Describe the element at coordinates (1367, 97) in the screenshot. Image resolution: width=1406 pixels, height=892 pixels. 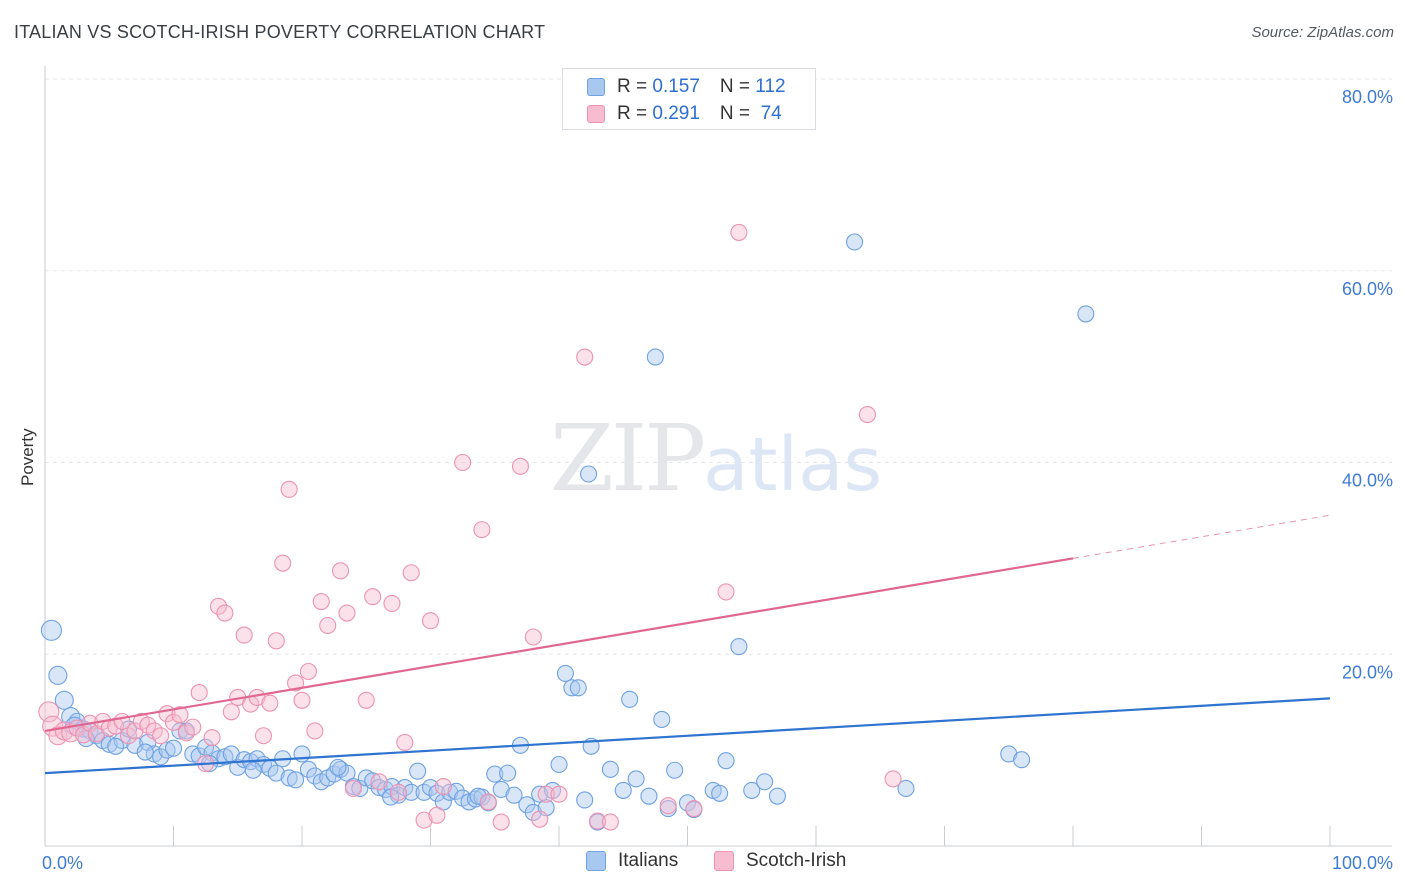
I see `y-tick-label: 80.0%` at that location.